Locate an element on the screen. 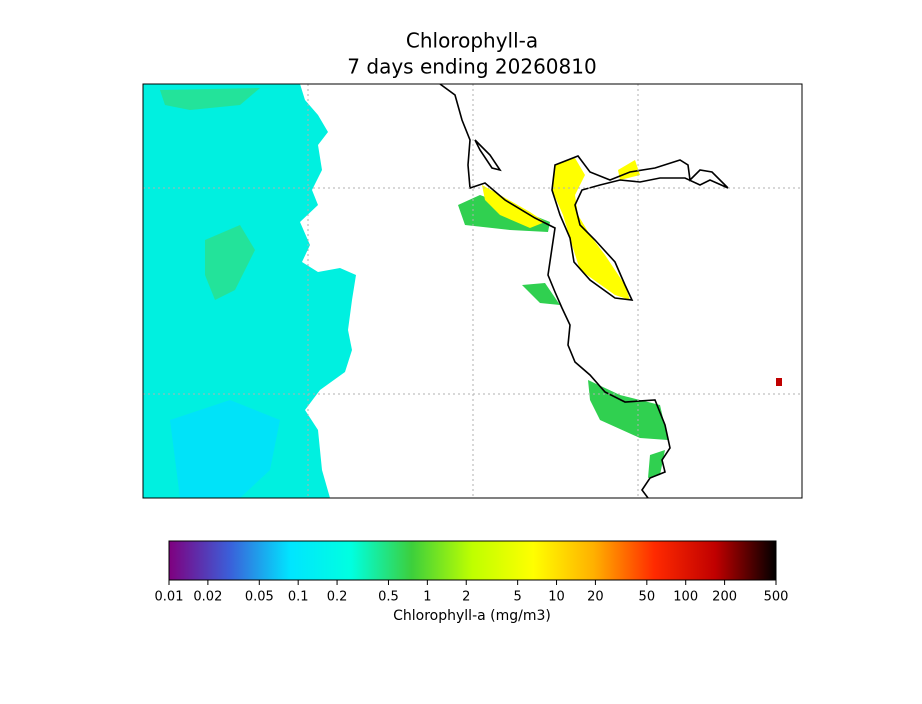 This screenshot has height=704, width=922. x-tick-label: 100 is located at coordinates (685, 597).